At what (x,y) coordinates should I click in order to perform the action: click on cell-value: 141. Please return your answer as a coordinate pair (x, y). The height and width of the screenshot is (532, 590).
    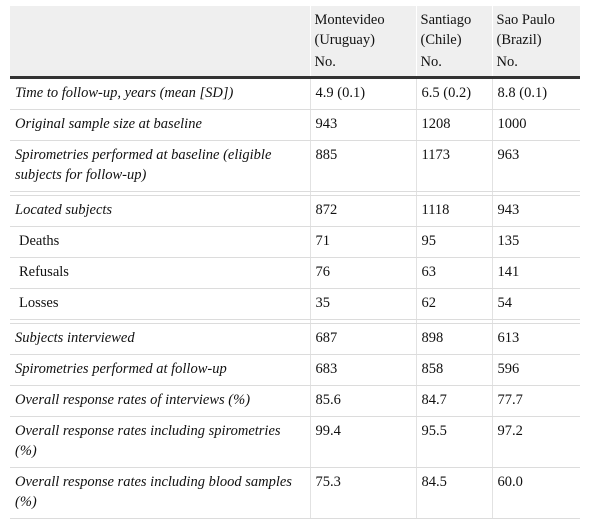
    Looking at the image, I should click on (535, 273).